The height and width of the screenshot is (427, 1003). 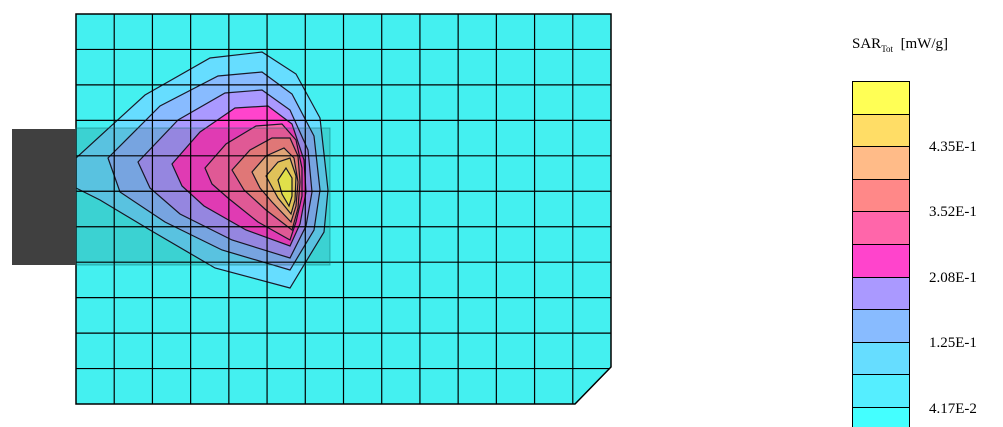 I want to click on legend-tick-label: 3.52E-1, so click(x=953, y=212).